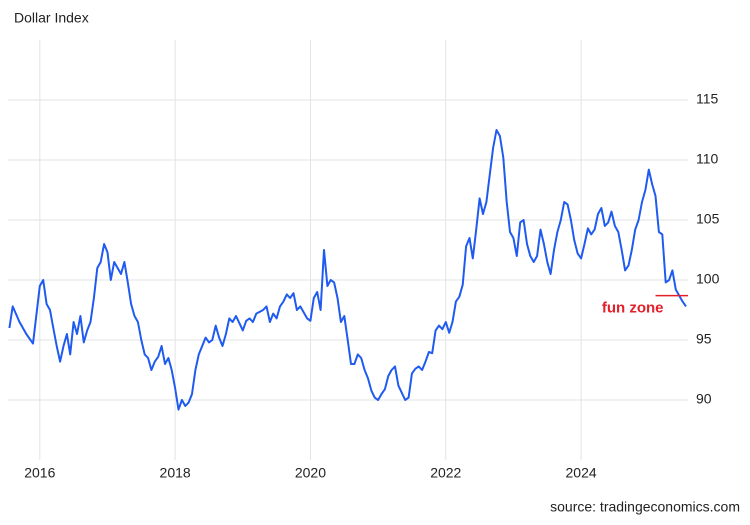 This screenshot has width=750, height=525. I want to click on y-tick-label: 95, so click(704, 339).